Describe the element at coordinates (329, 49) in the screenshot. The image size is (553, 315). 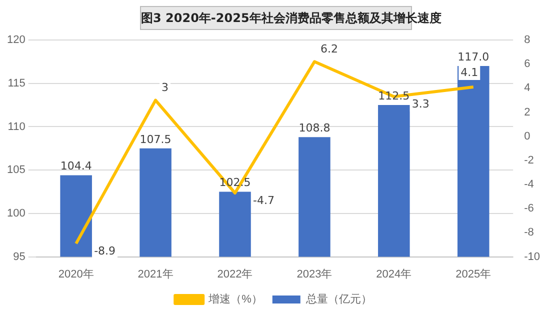
I see `data-label: 6.2` at that location.